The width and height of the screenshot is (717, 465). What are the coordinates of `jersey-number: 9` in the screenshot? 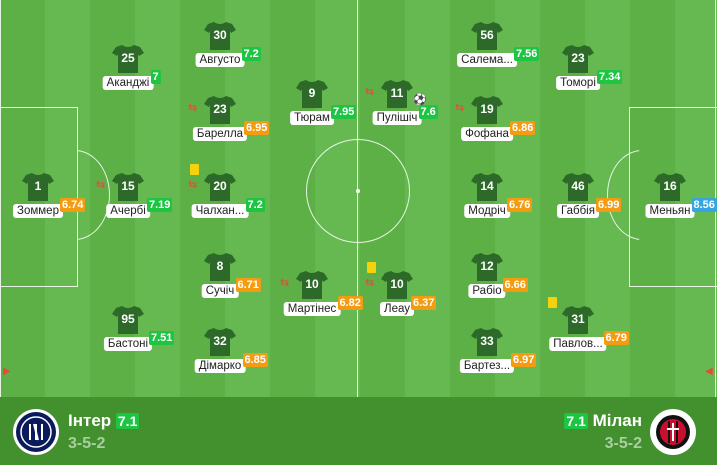 It's located at (312, 93).